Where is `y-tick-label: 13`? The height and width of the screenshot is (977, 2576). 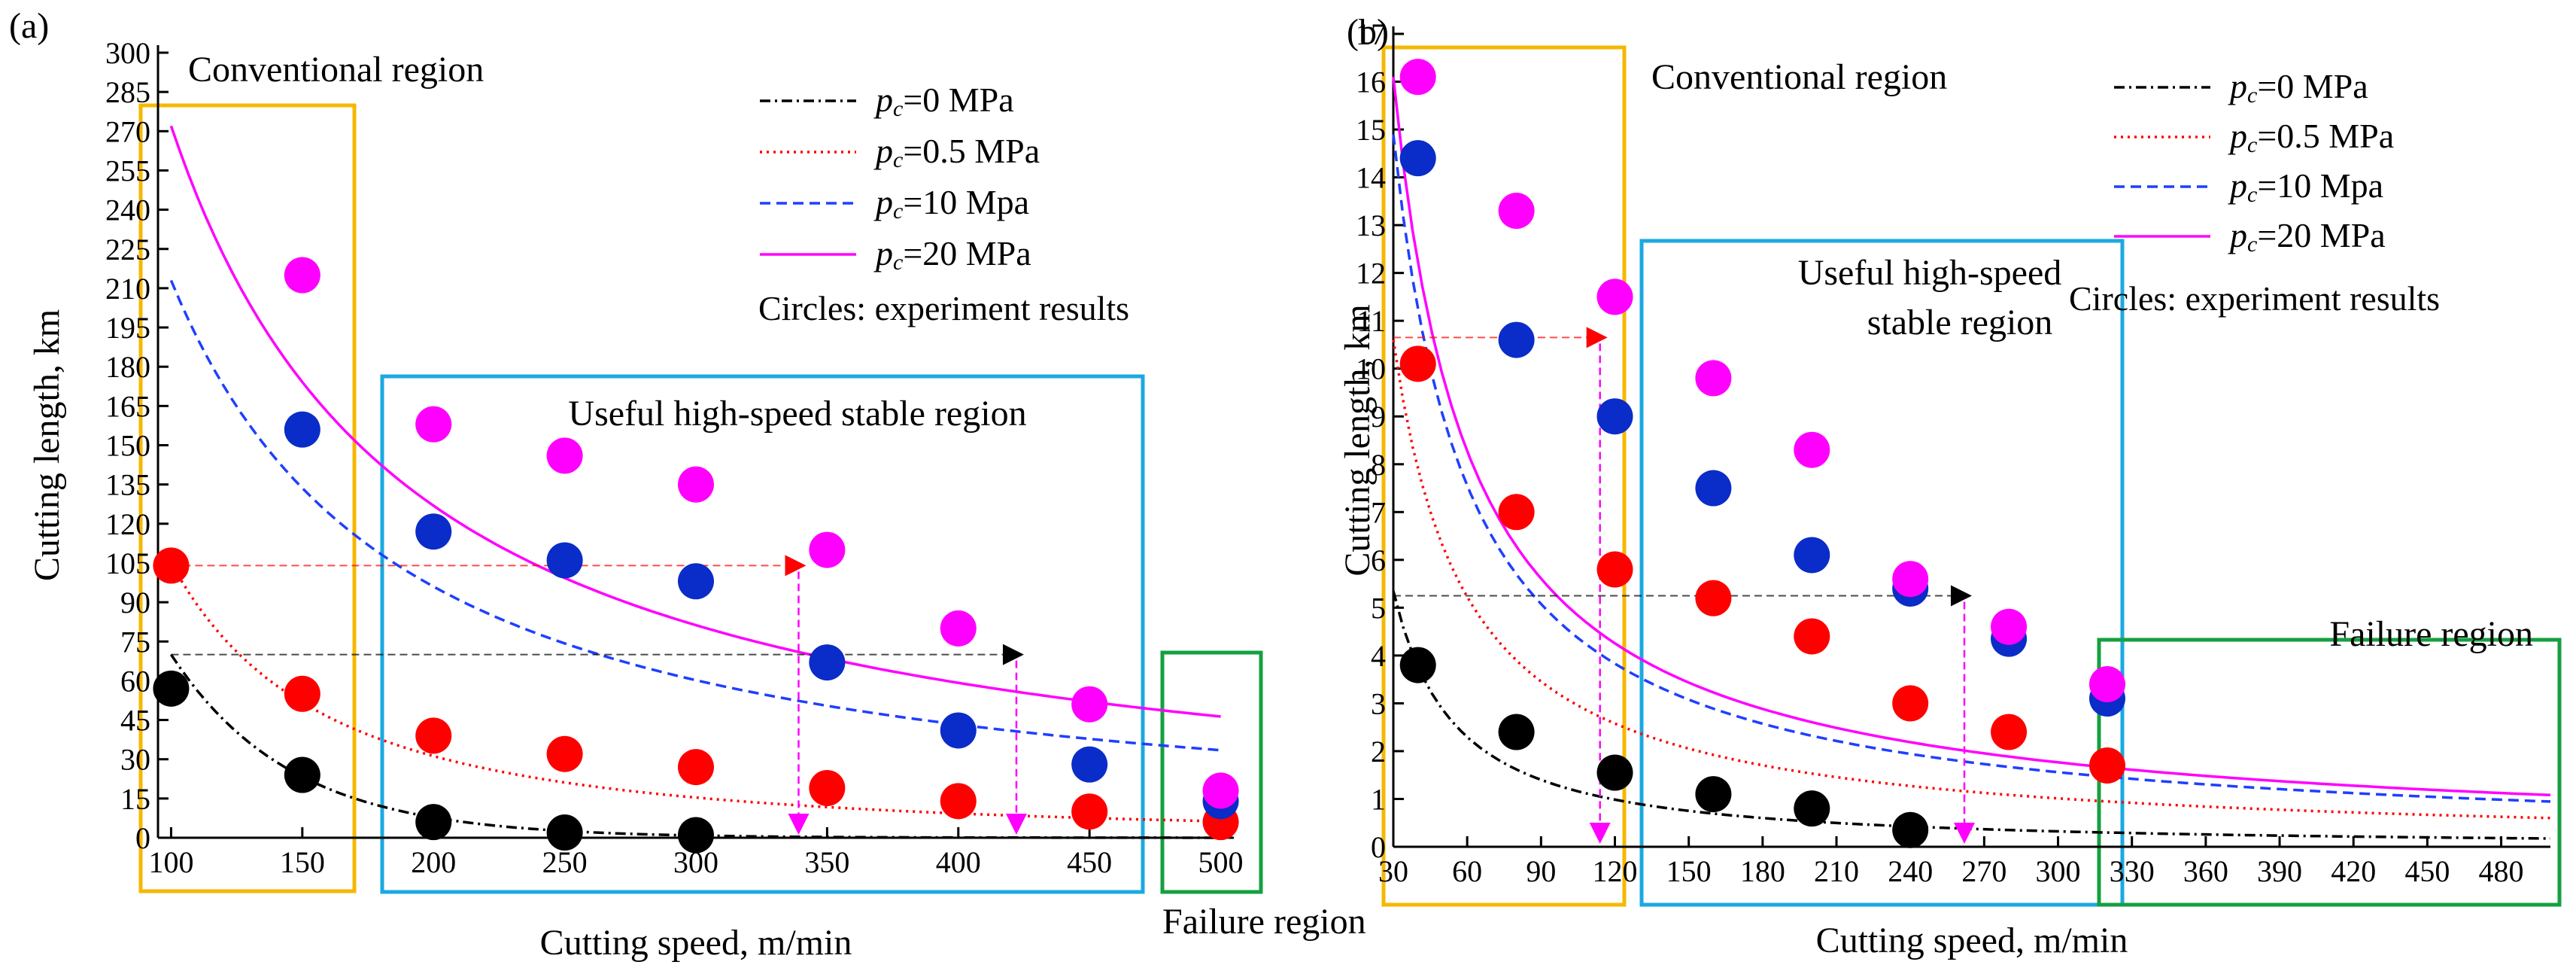 y-tick-label: 13 is located at coordinates (1371, 225).